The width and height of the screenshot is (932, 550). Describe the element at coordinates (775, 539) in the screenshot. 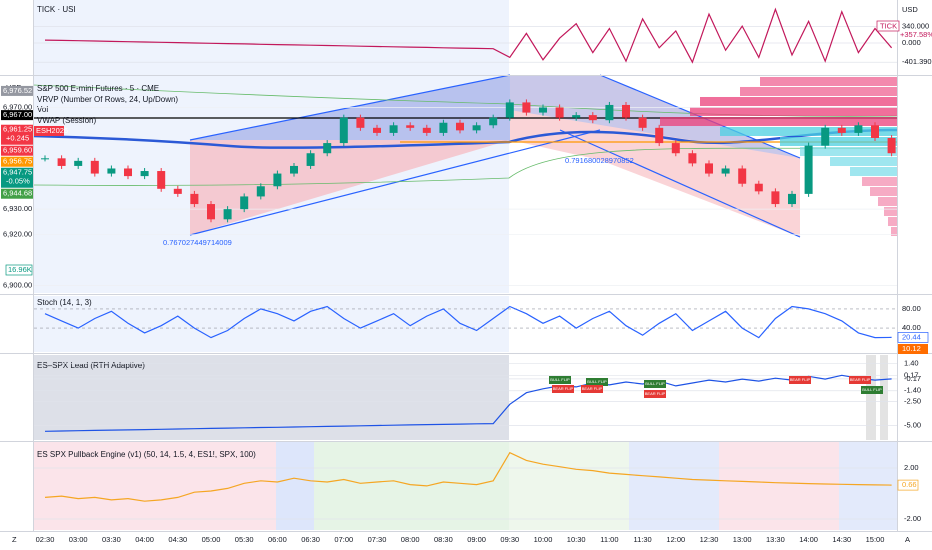

I see `x-tick-label: 13:30` at that location.